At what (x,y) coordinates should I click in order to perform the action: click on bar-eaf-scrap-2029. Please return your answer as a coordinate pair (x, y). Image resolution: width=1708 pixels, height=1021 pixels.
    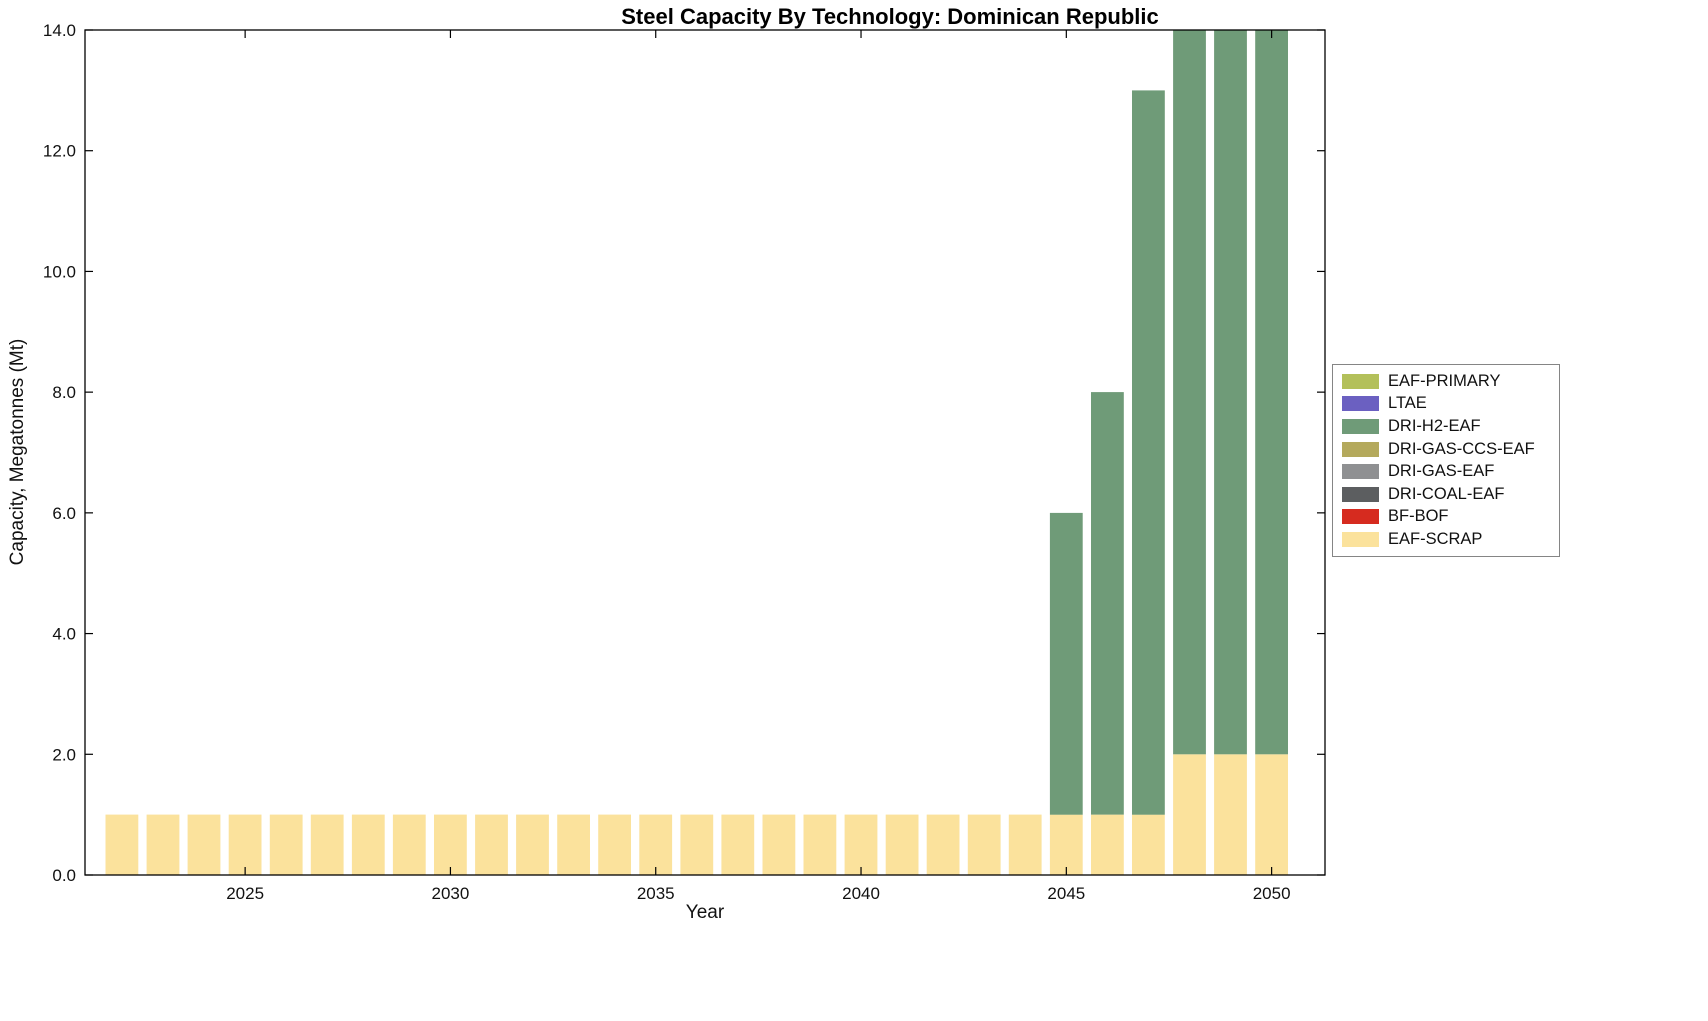
    Looking at the image, I should click on (409, 844).